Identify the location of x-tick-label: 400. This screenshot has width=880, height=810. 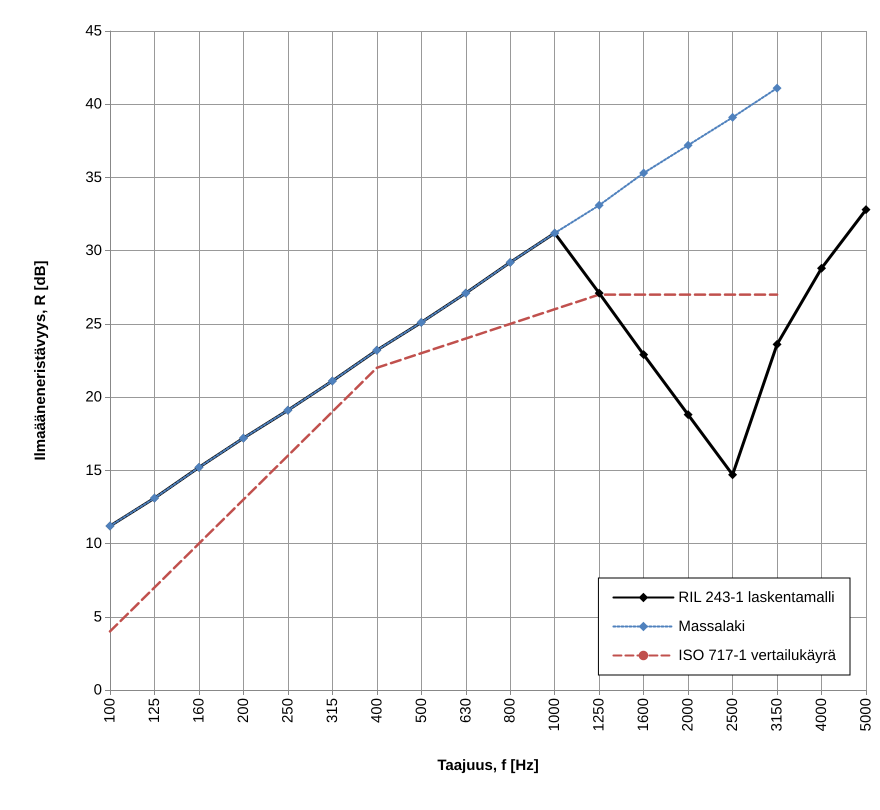
(377, 711).